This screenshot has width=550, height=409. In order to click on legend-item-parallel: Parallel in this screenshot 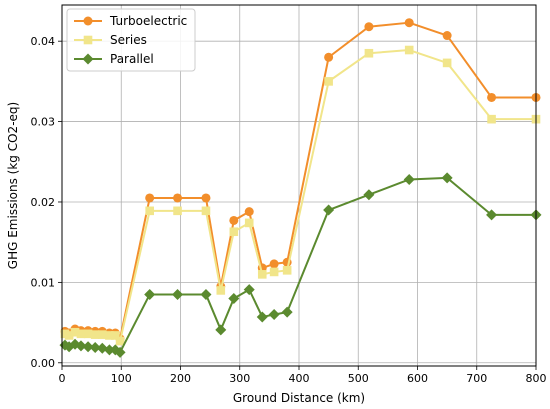, I will do `click(114, 59)`.